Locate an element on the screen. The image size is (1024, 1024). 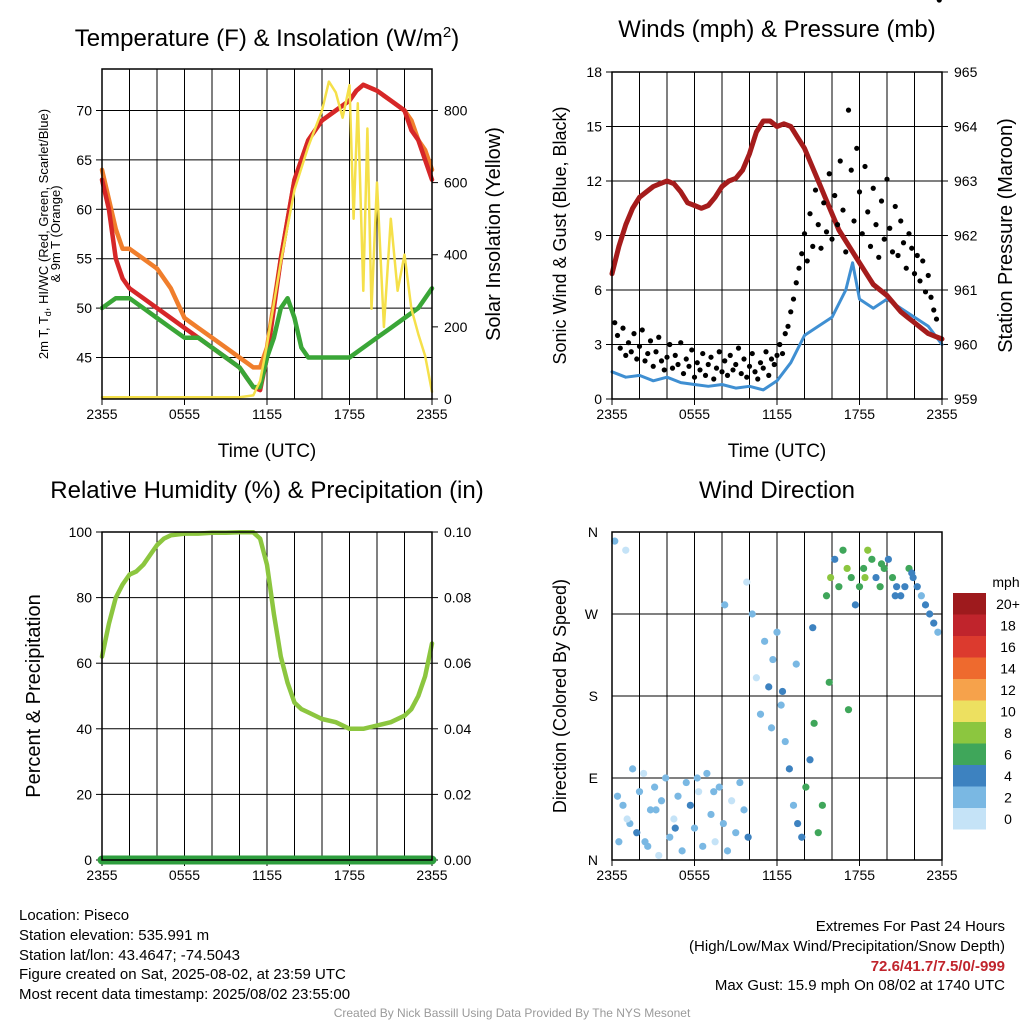
y-right-tick-label: 0.04 is located at coordinates (457, 729).